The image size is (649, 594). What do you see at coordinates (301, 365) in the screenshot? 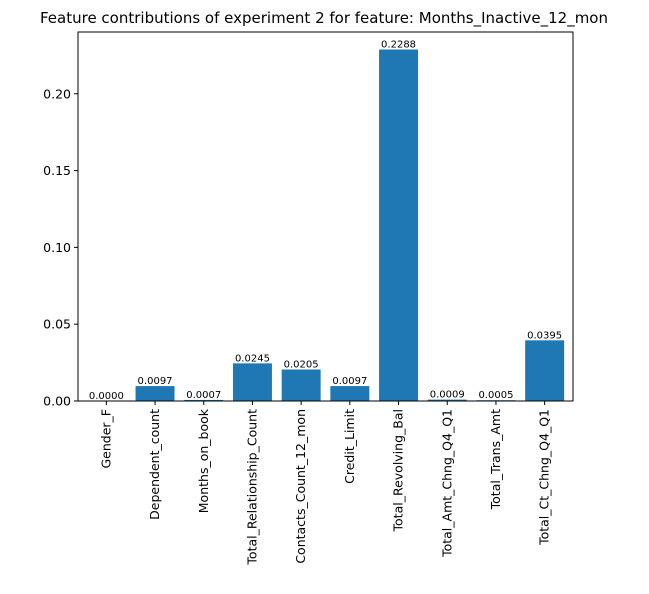
I see `bar-value-label: 0.0205` at bounding box center [301, 365].